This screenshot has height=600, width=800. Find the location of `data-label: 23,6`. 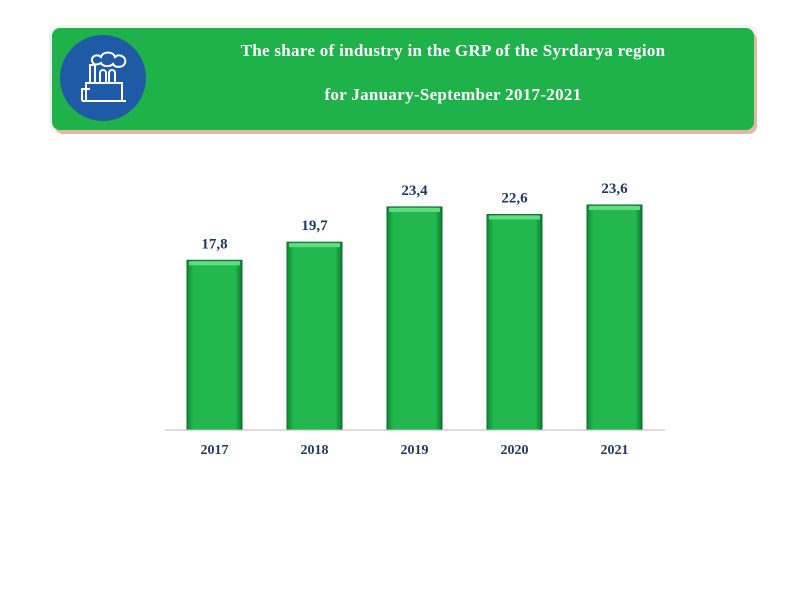

data-label: 23,6 is located at coordinates (614, 189).